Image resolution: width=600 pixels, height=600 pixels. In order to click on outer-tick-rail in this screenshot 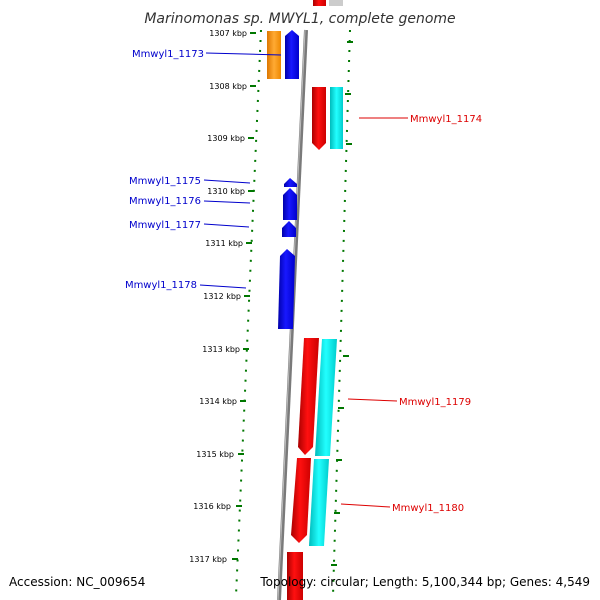, I will do `click(341, 313)`.